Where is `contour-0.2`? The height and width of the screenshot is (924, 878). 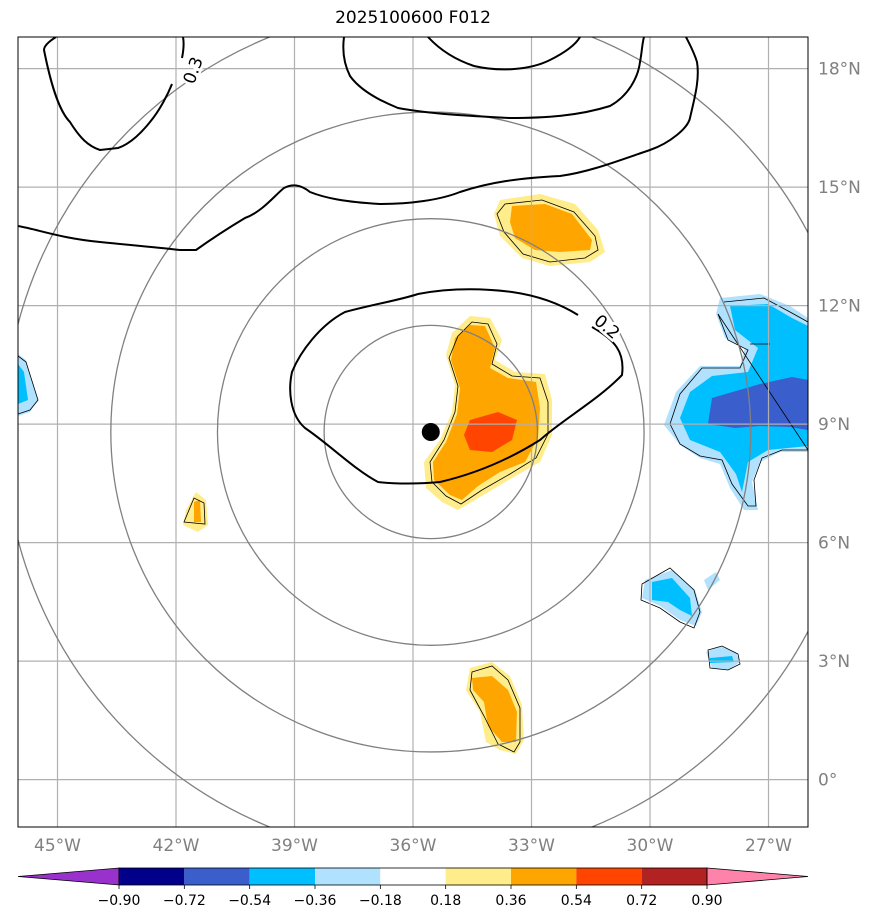 contour-0.2 is located at coordinates (456, 386).